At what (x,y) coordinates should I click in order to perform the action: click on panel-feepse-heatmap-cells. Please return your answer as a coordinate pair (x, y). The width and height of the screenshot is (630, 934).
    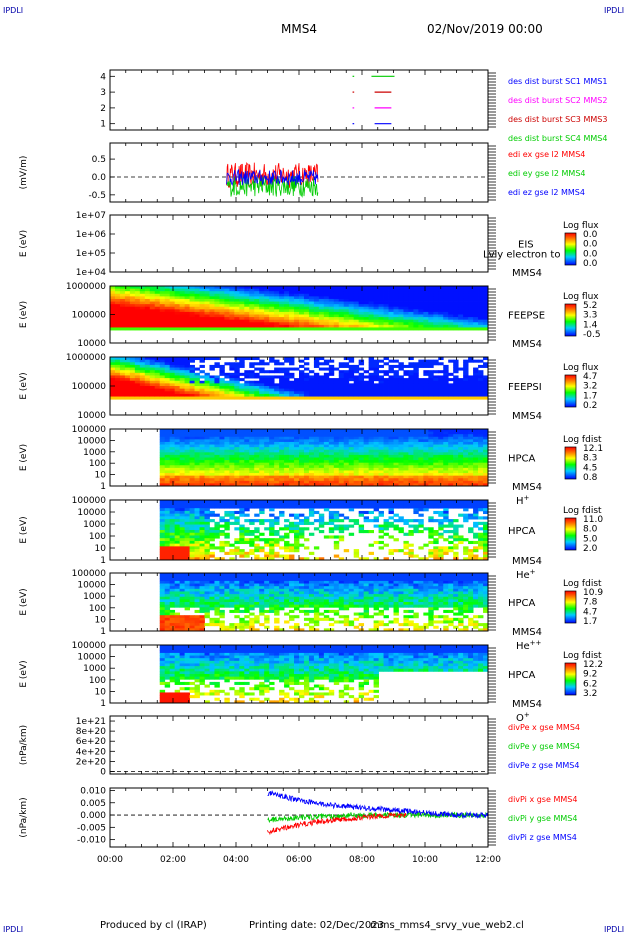
    Looking at the image, I should click on (299, 308).